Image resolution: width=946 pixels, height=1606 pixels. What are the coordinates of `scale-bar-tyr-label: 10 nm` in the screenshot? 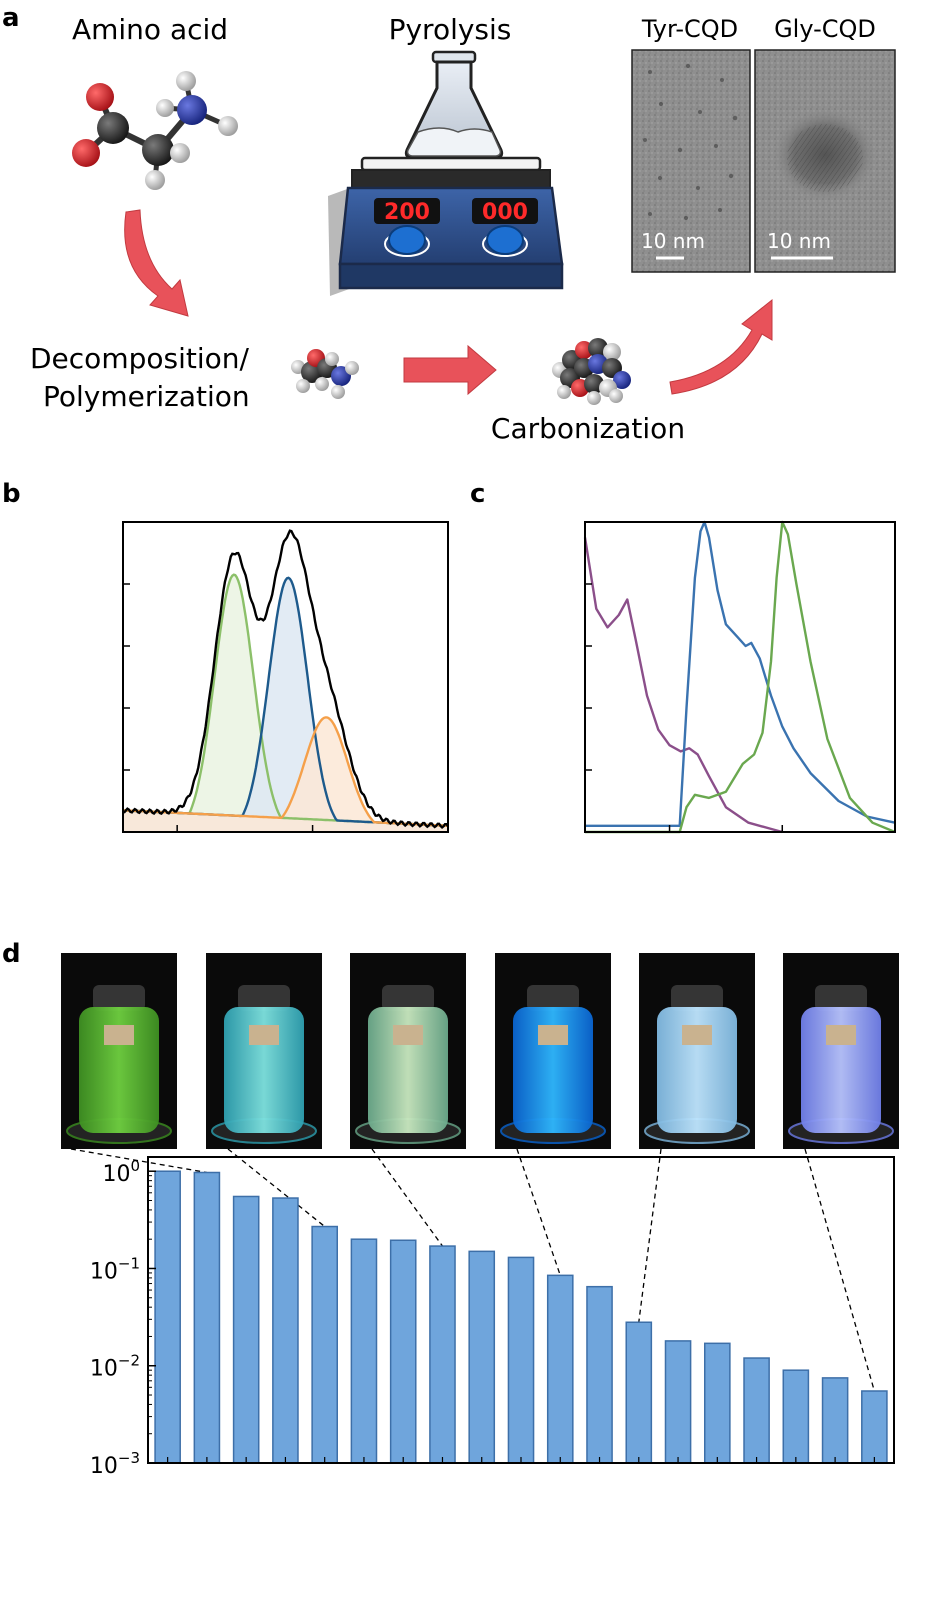 It's located at (673, 241).